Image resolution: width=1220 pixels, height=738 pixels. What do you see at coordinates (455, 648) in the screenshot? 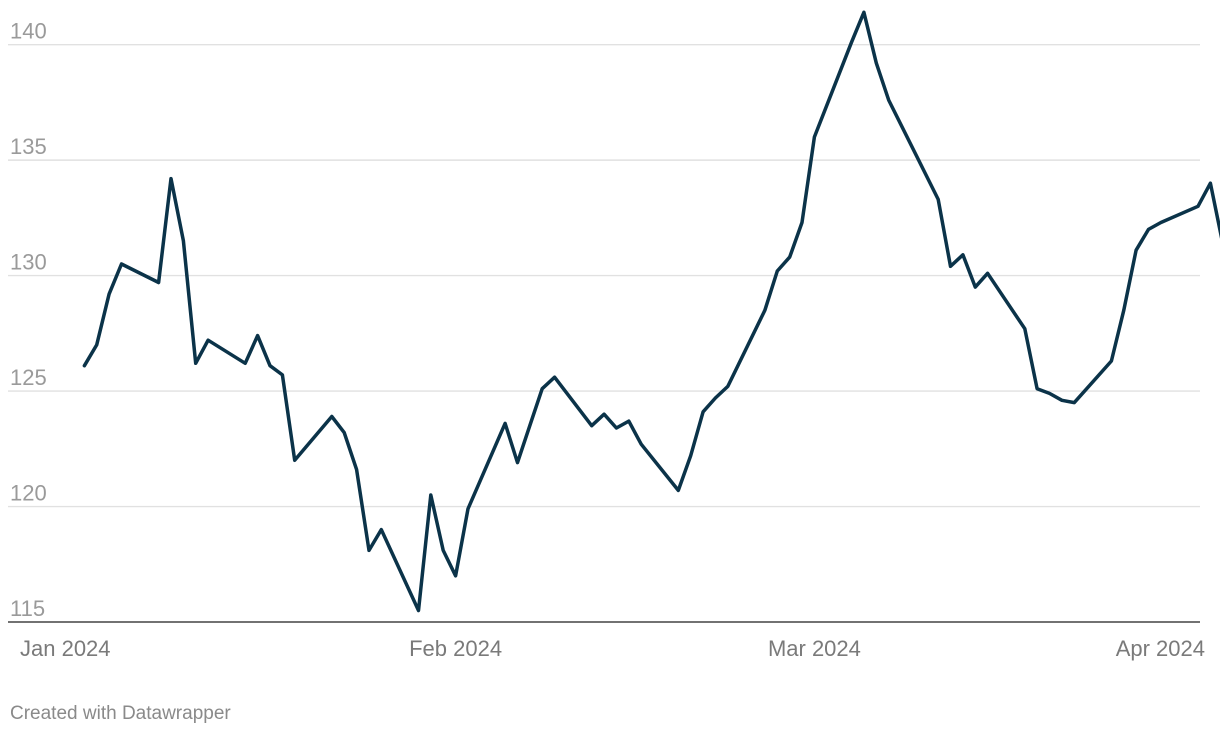
I see `x-tick-label-2024-02-01: Feb 2024` at bounding box center [455, 648].